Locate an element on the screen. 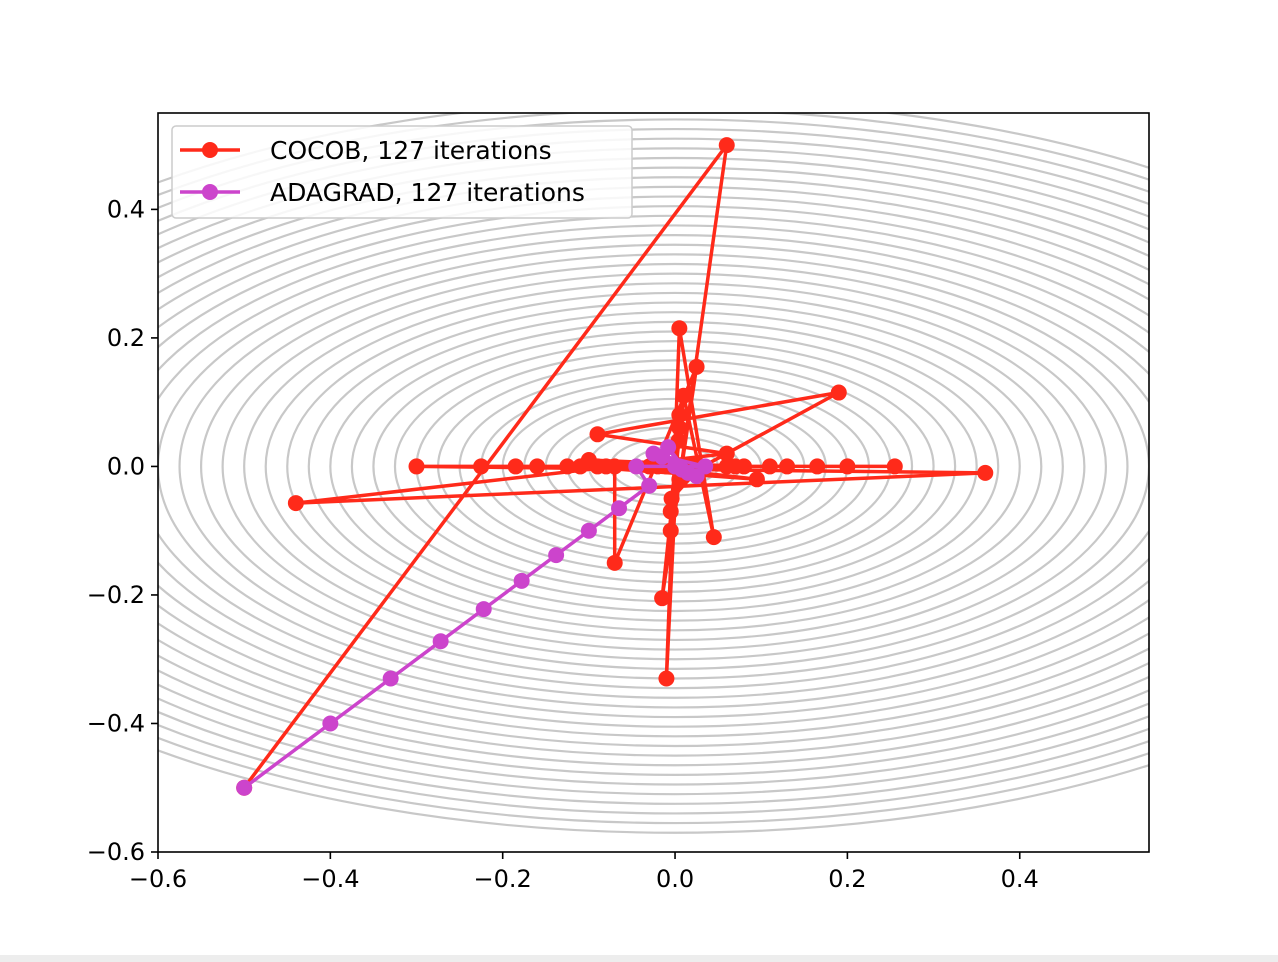  x-tick-label: −0.4 is located at coordinates (330, 879).